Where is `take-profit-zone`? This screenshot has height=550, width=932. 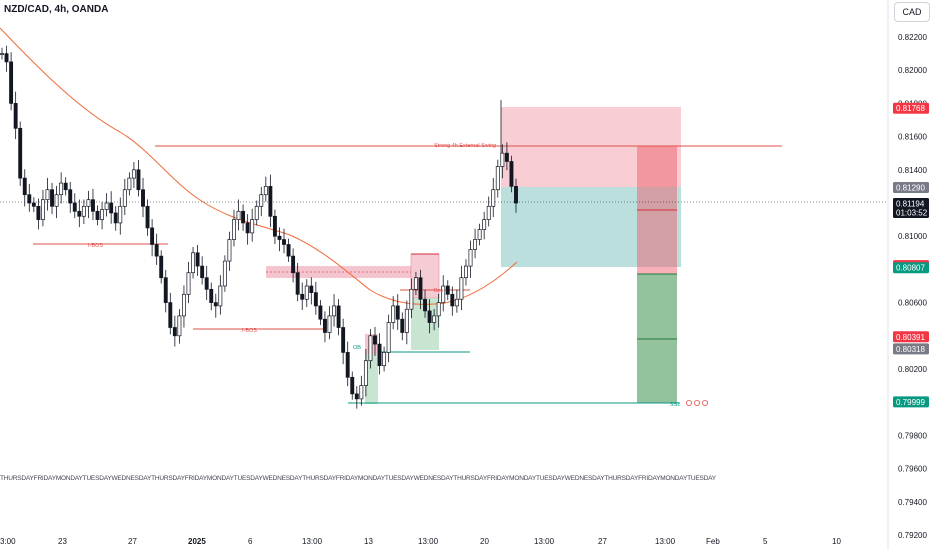
take-profit-zone is located at coordinates (591, 227).